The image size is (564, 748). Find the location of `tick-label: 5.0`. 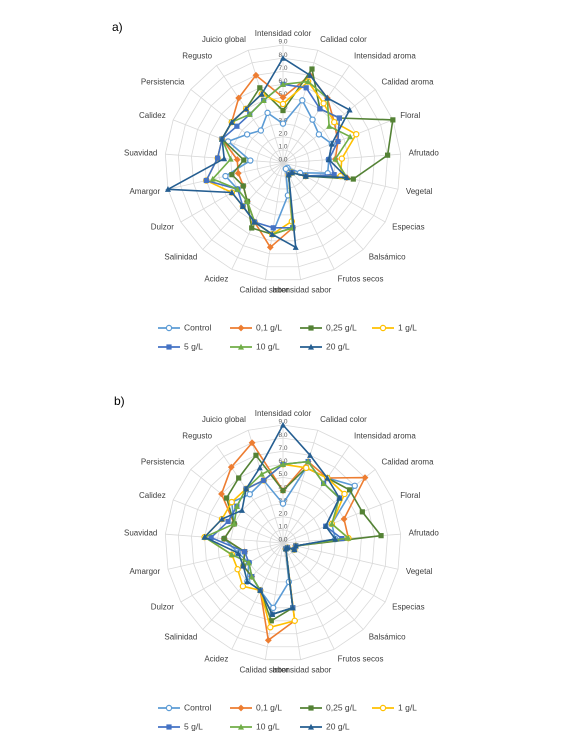

tick-label: 5.0 is located at coordinates (282, 474).